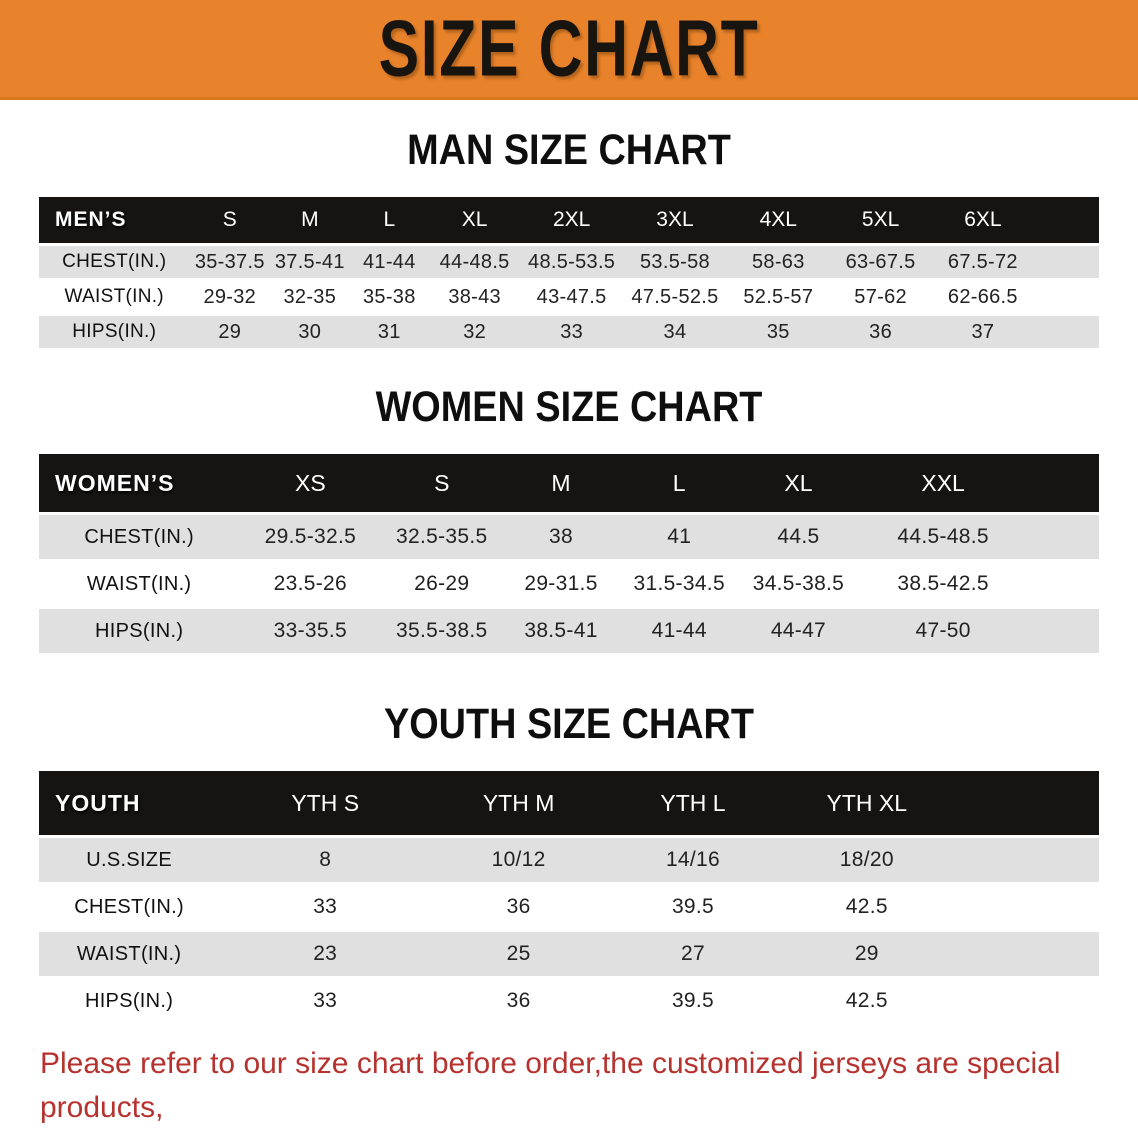 The width and height of the screenshot is (1138, 1132). I want to click on size-cell: 35, so click(778, 331).